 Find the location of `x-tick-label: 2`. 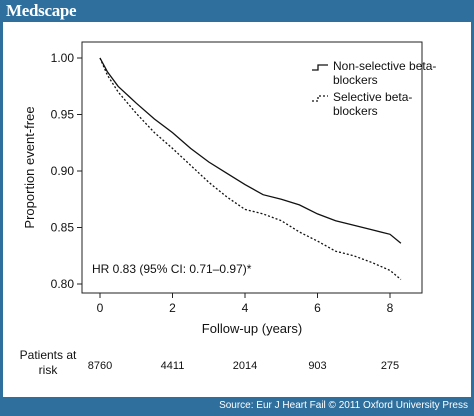

x-tick-label: 2 is located at coordinates (172, 308).